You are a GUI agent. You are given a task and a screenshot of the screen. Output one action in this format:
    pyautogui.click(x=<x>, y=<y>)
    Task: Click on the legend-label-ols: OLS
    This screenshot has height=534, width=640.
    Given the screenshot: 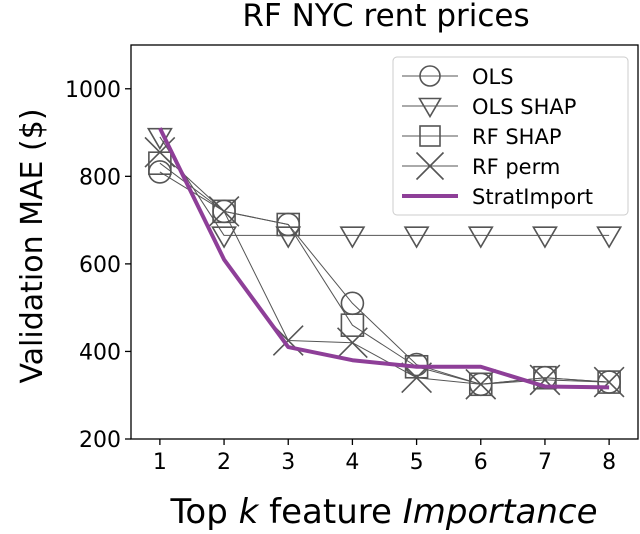 What is the action you would take?
    pyautogui.click(x=493, y=77)
    